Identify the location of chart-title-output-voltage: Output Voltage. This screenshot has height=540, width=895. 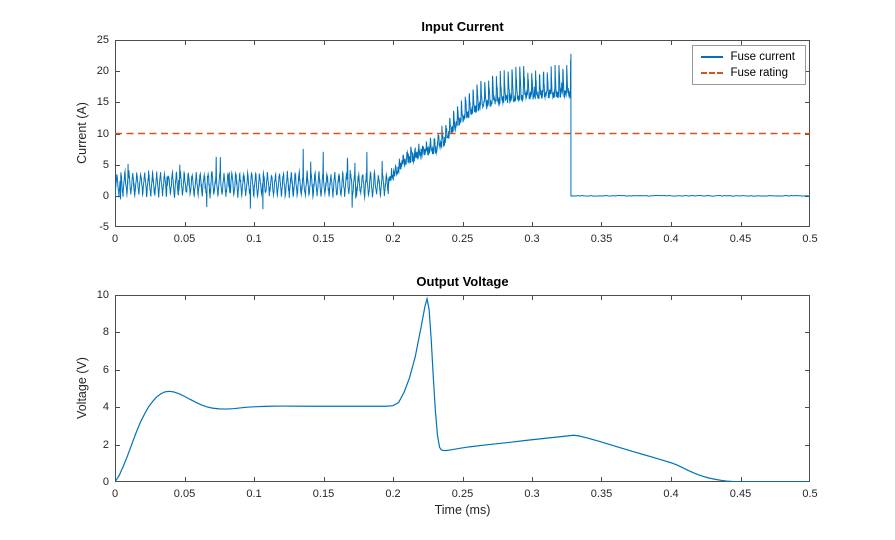
(462, 281).